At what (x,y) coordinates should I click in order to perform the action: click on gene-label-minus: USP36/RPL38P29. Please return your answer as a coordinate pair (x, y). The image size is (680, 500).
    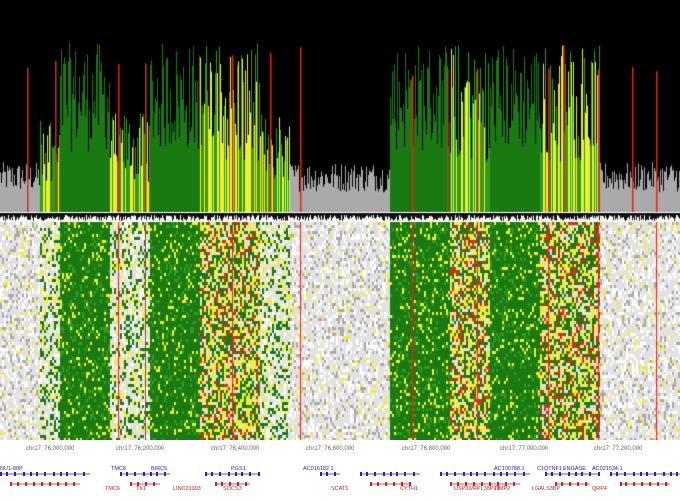
    Looking at the image, I should click on (477, 489).